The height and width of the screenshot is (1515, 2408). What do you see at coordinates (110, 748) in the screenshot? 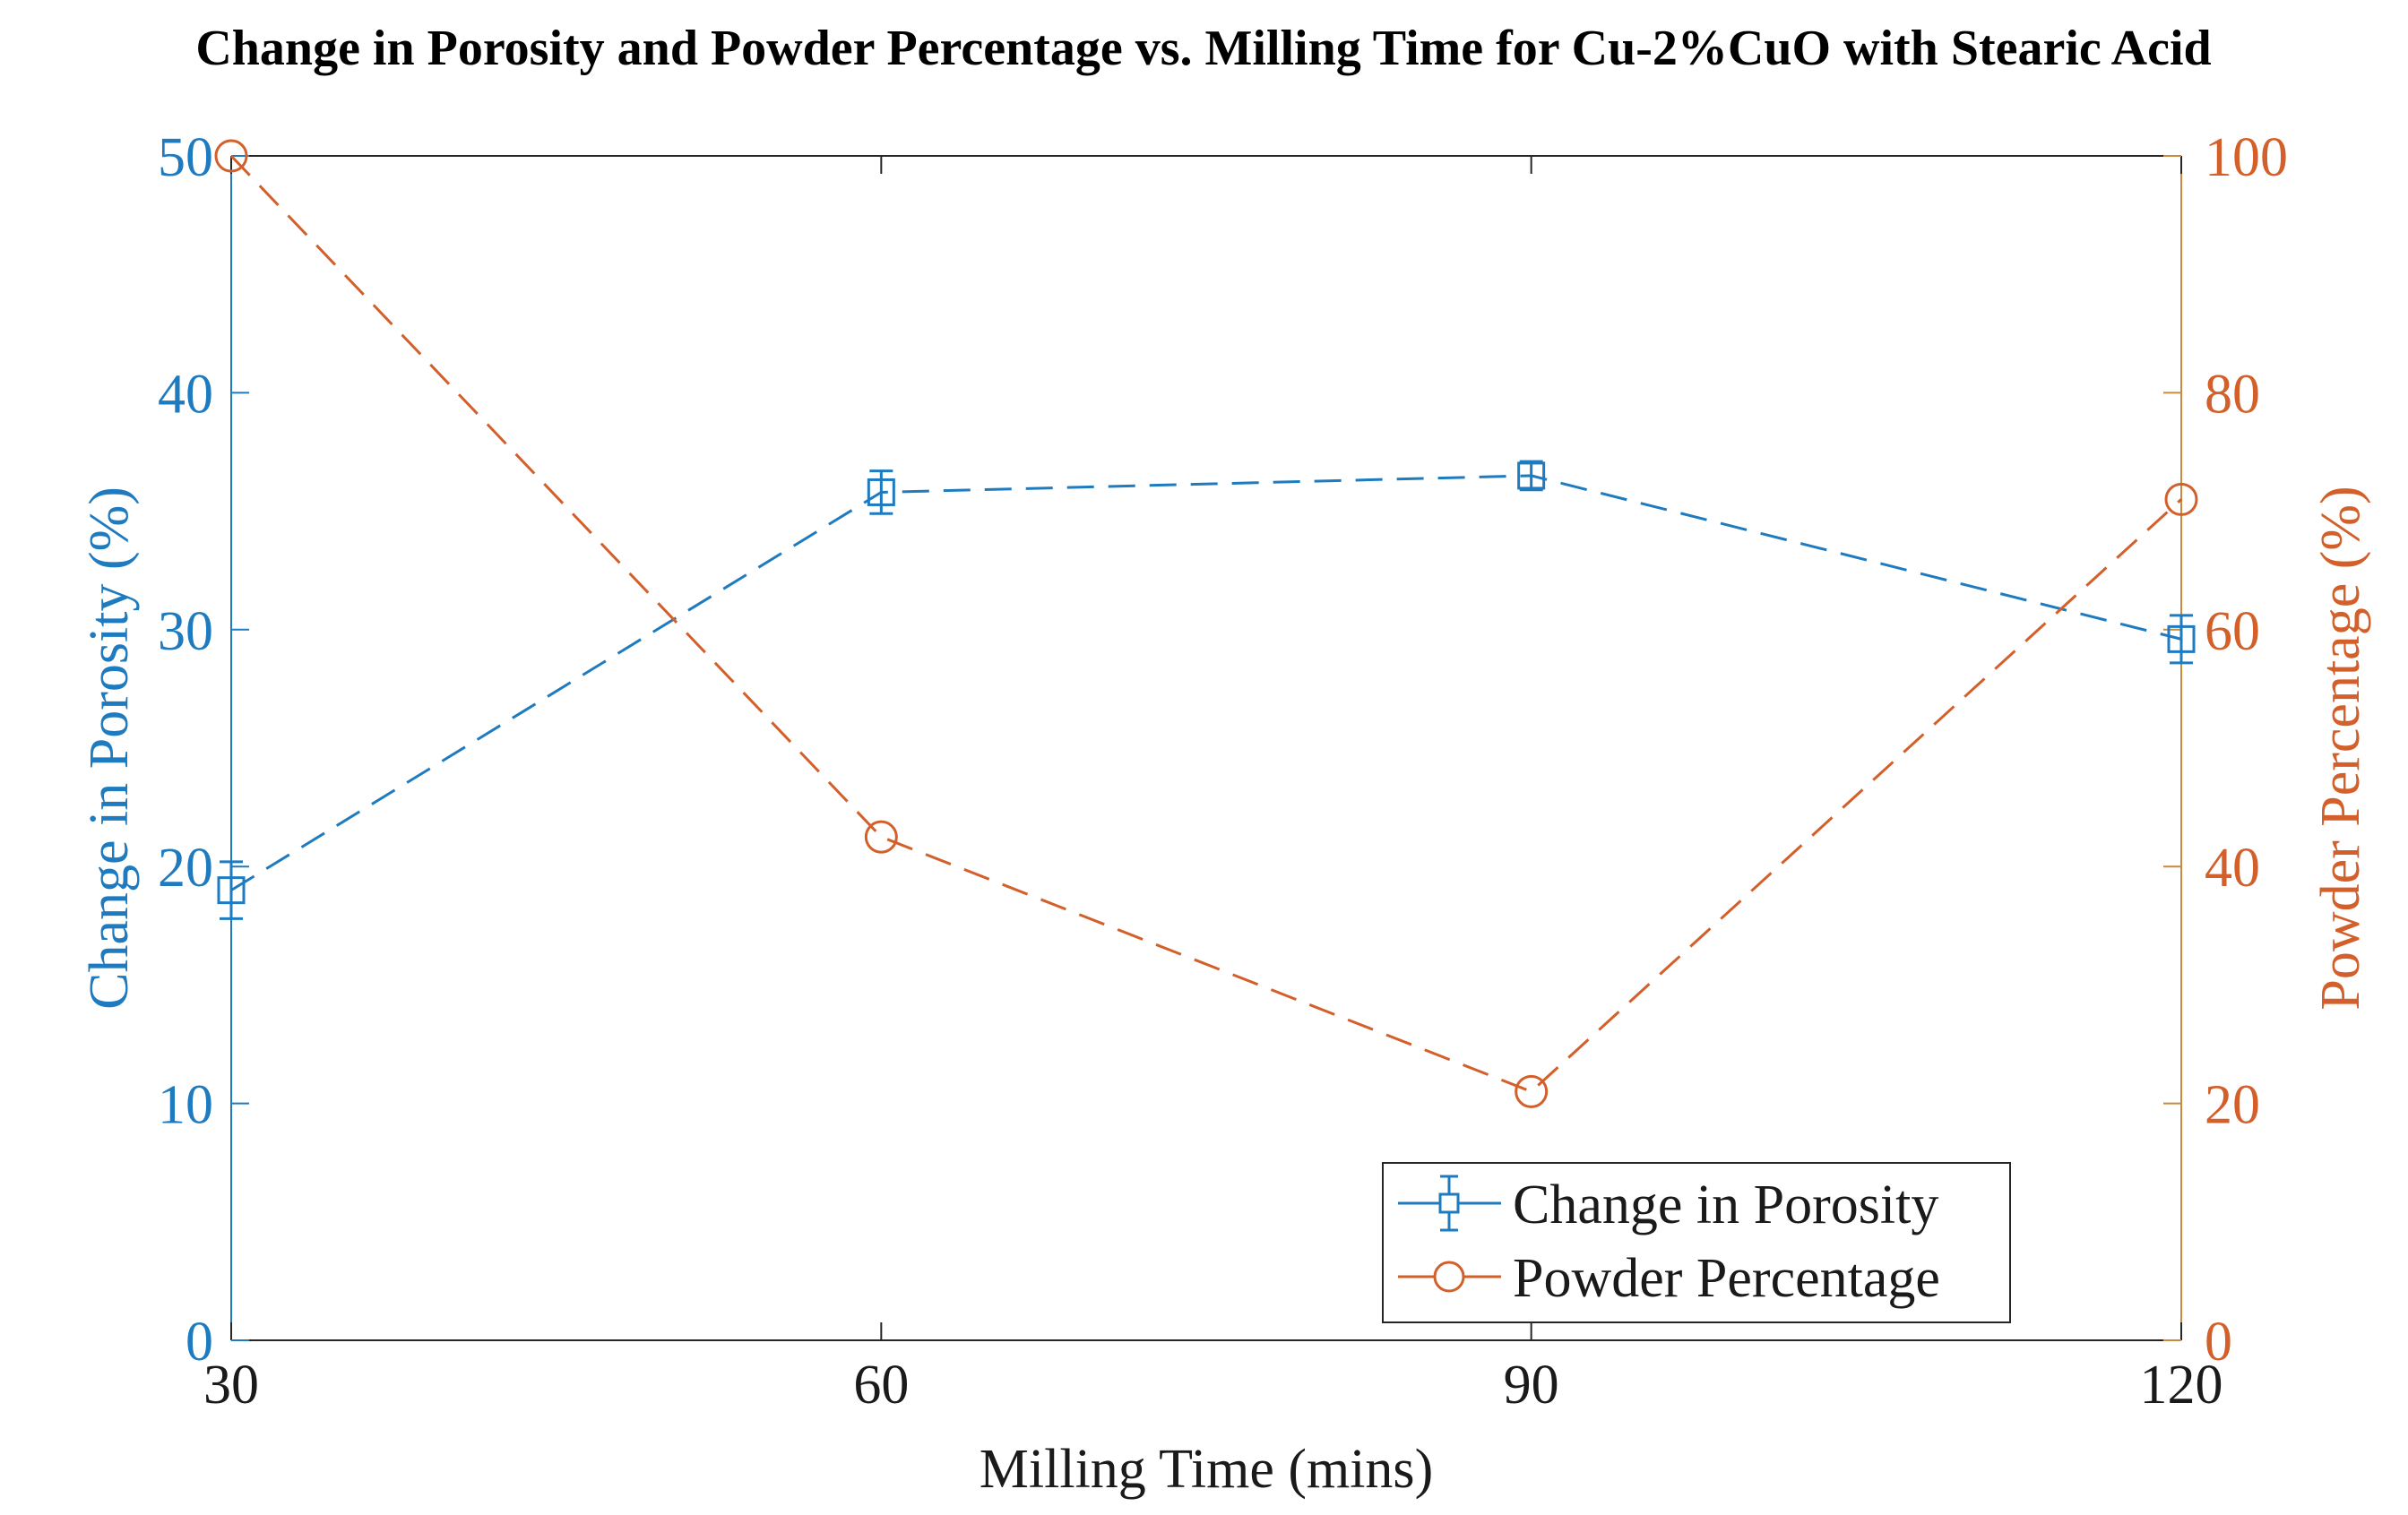
I see `y-axis-left-label: Change in Porosity (%)` at bounding box center [110, 748].